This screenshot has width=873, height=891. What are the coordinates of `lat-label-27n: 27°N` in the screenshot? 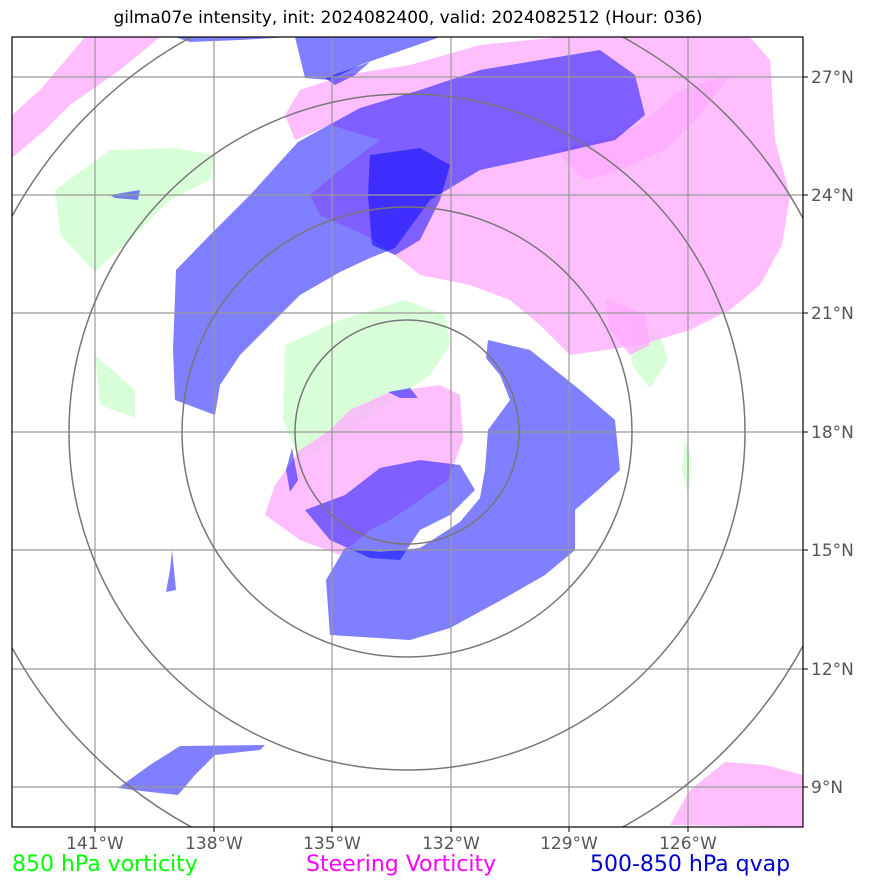 It's located at (832, 78).